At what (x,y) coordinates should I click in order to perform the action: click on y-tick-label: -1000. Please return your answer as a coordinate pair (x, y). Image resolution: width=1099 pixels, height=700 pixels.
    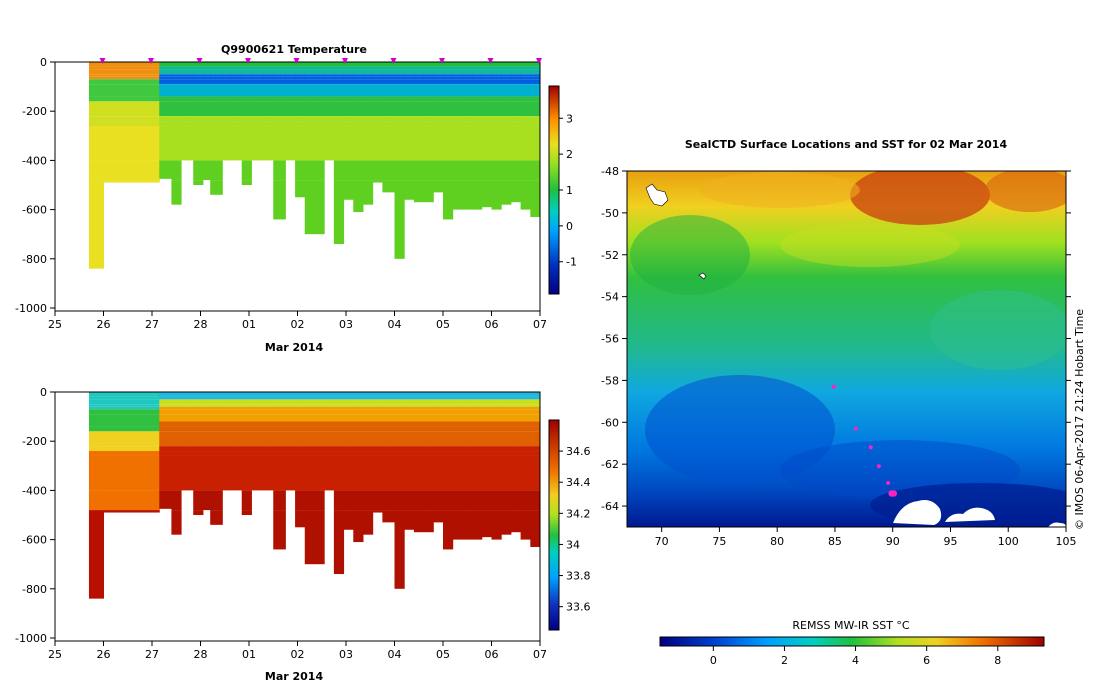
    Looking at the image, I should click on (31, 638).